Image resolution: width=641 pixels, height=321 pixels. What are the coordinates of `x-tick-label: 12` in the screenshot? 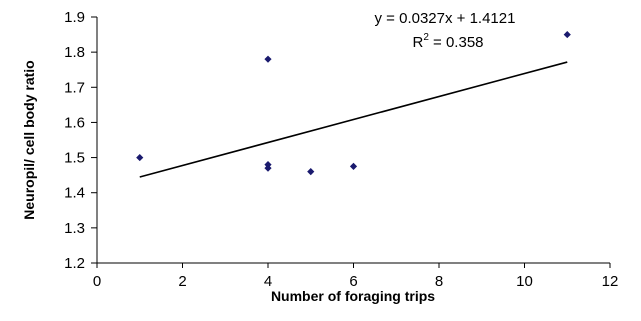 It's located at (610, 281).